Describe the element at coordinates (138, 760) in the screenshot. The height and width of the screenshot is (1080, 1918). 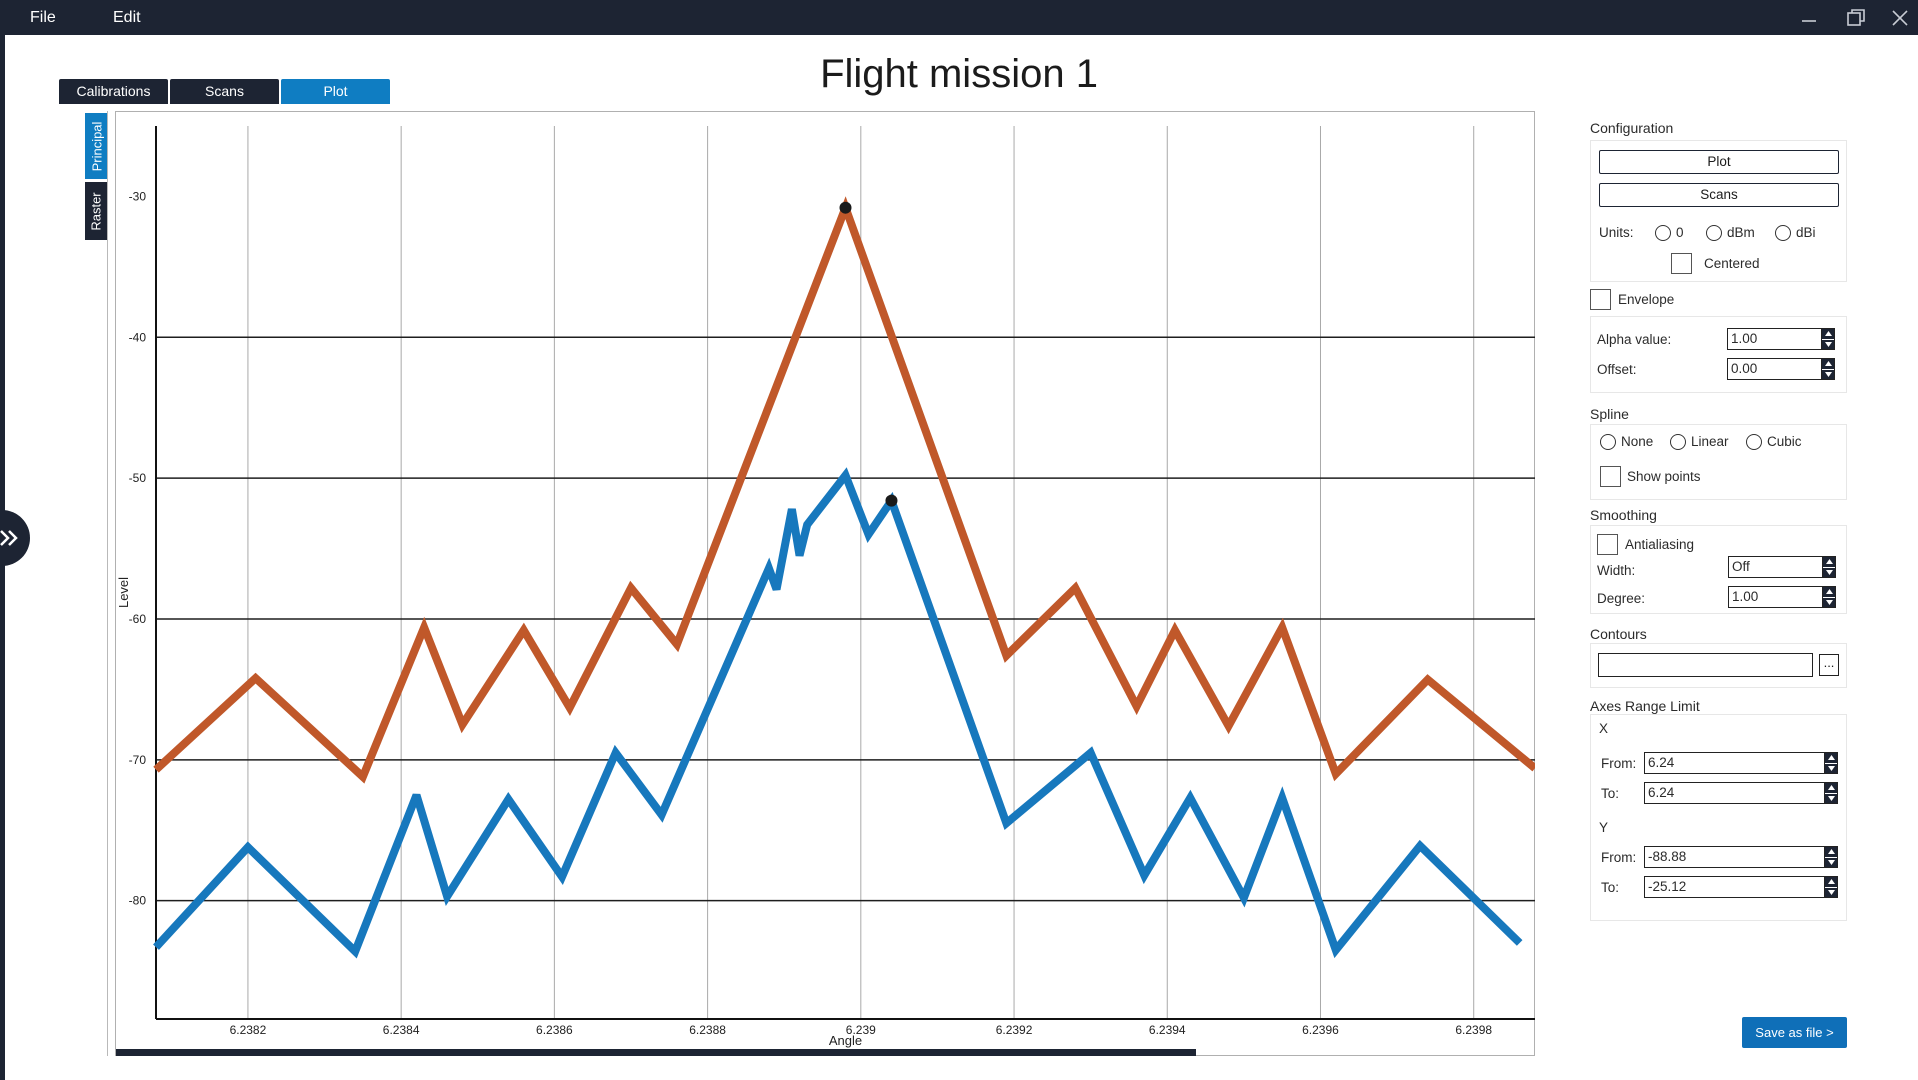
I see `y-tick-label: -70` at that location.